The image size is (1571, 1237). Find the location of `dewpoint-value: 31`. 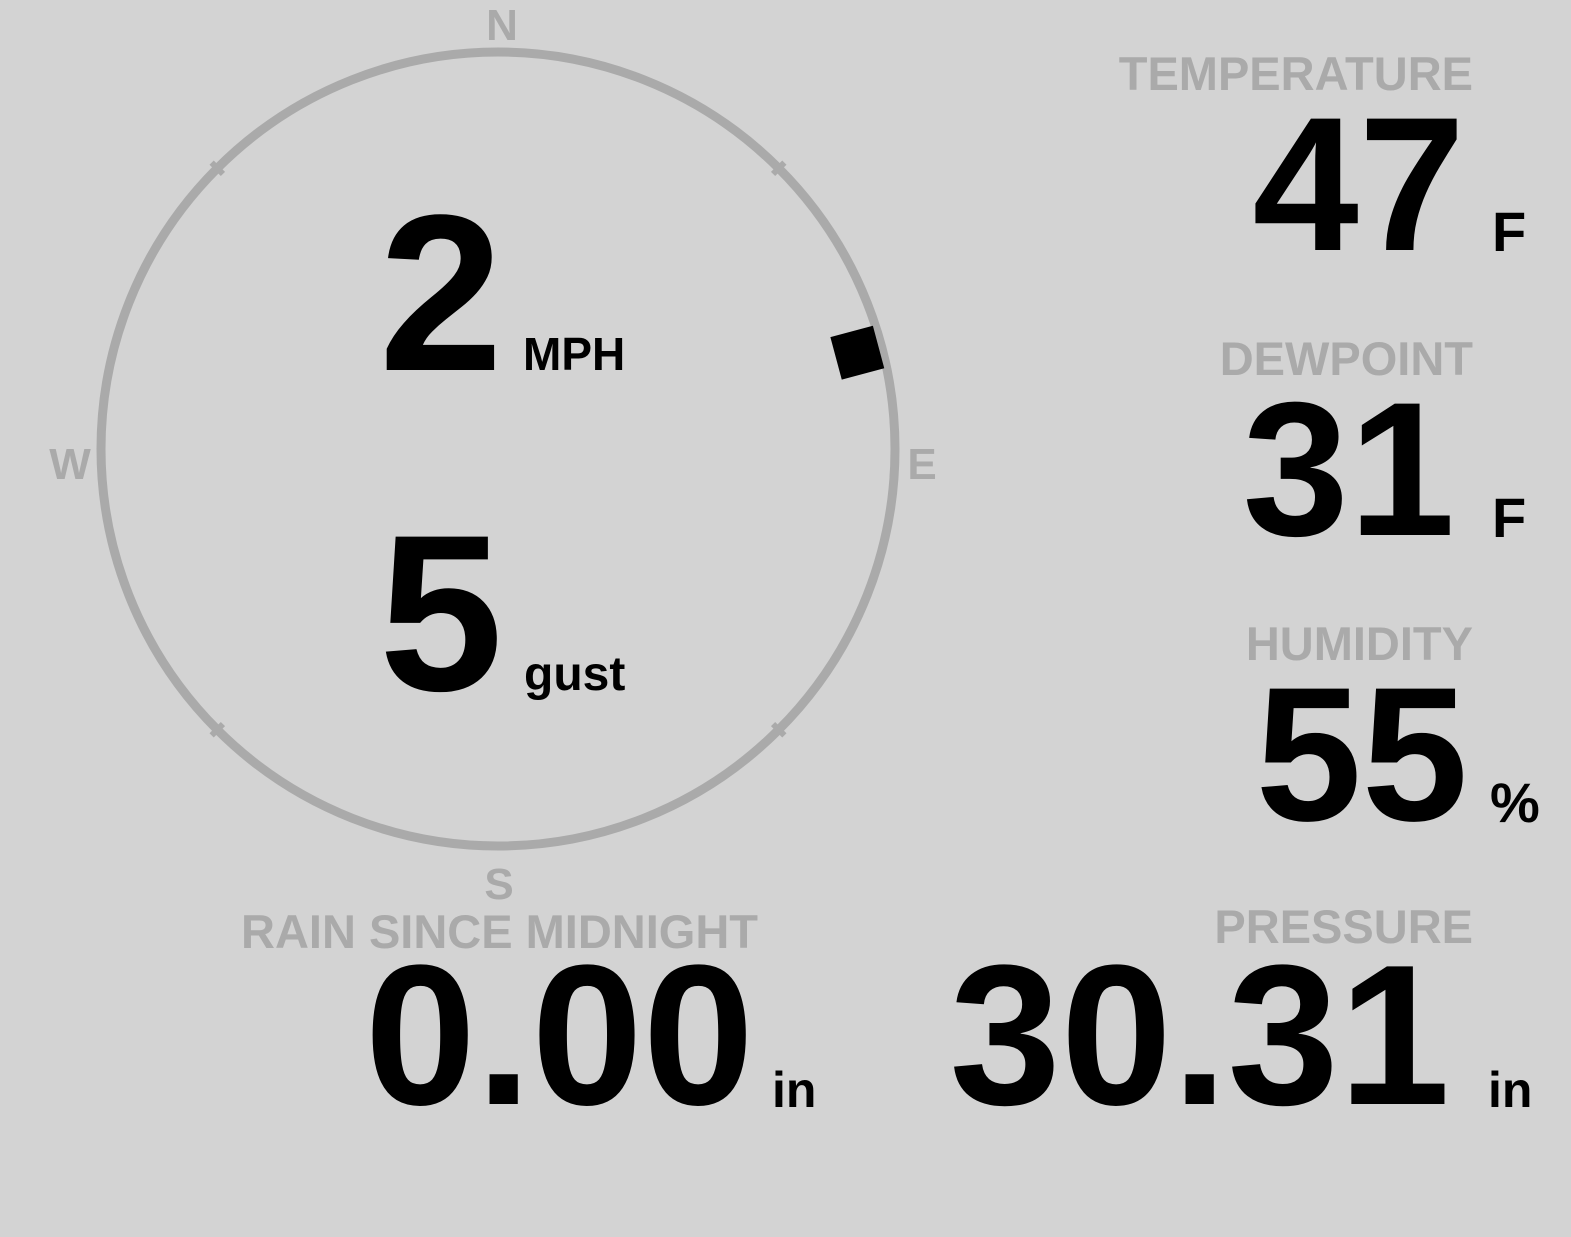

dewpoint-value: 31 is located at coordinates (1349, 469).